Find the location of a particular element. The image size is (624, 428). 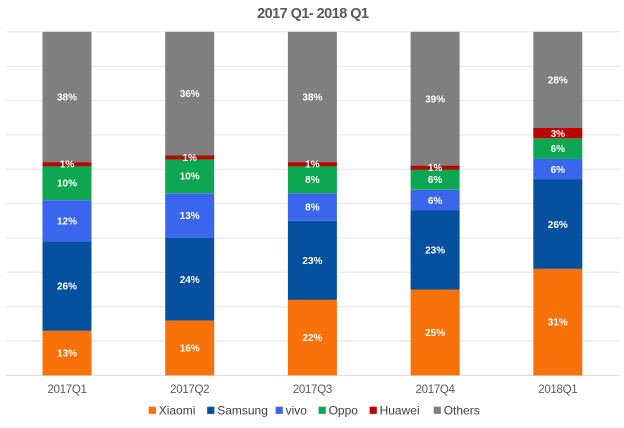

svg-text: 3% is located at coordinates (558, 134).